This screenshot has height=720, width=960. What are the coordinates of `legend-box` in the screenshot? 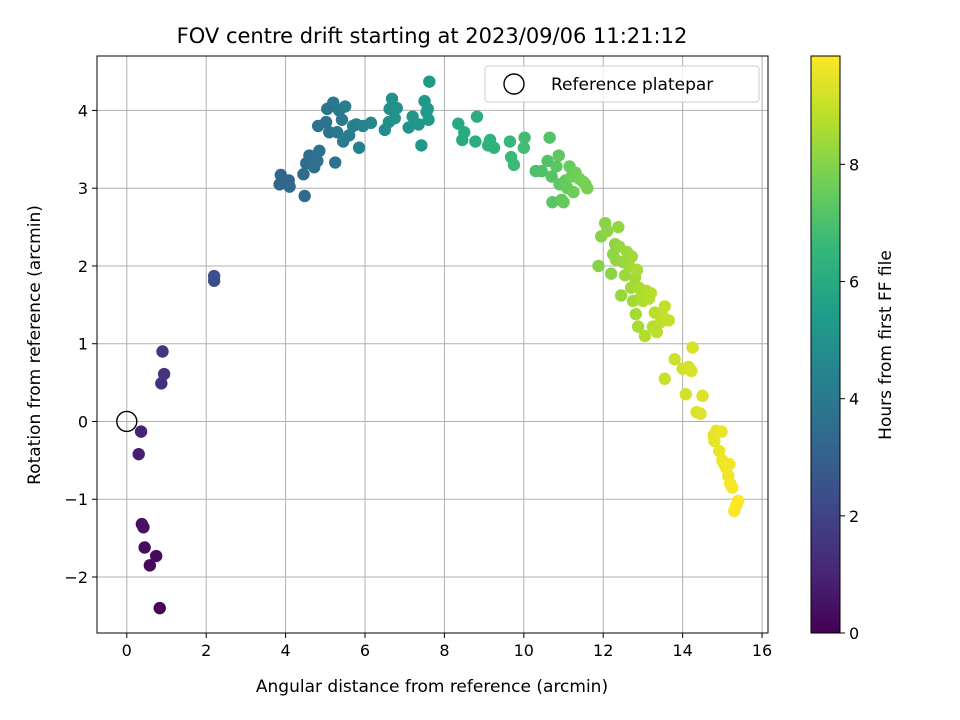 It's located at (622, 84).